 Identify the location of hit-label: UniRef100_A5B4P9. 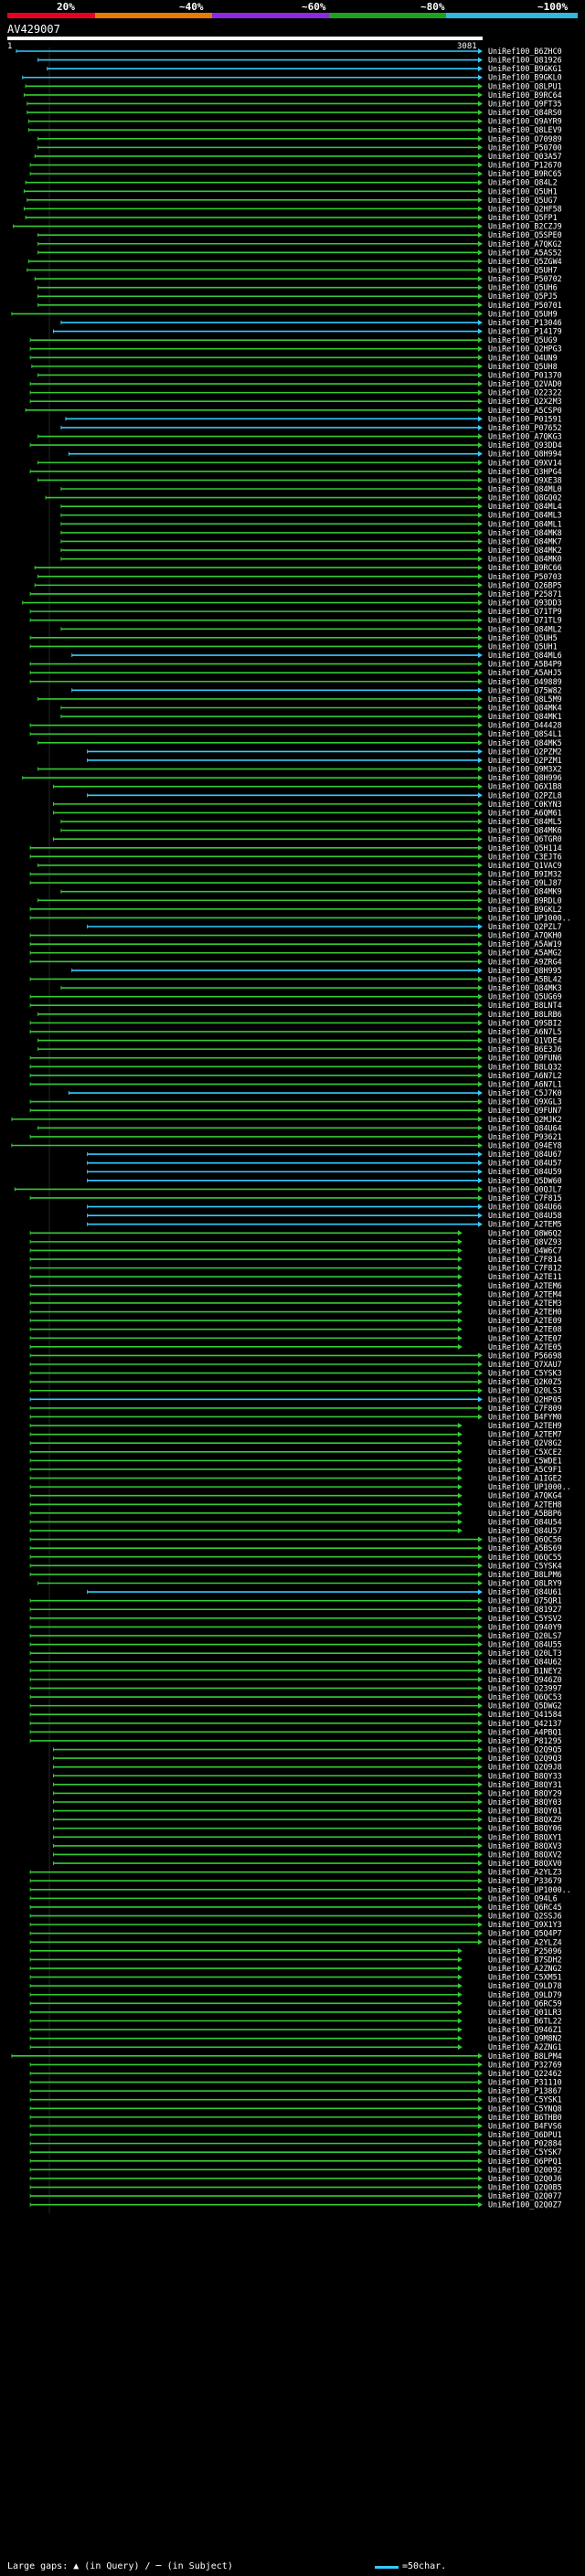
(525, 664).